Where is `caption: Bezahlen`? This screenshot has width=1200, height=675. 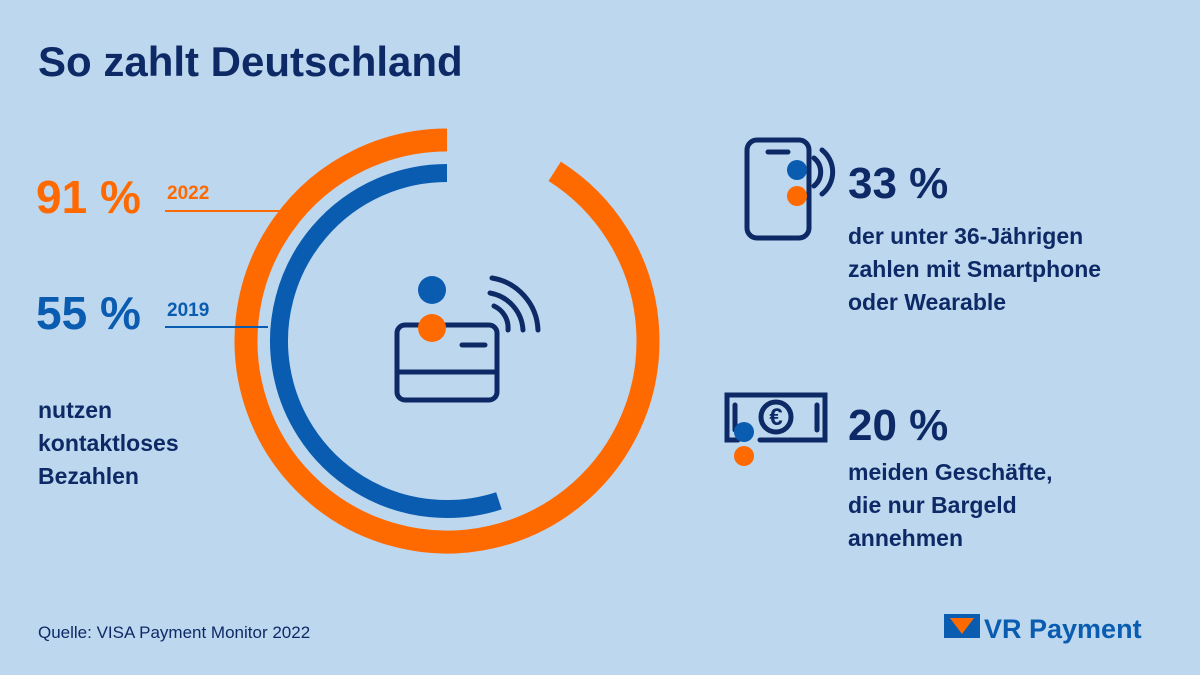
caption: Bezahlen is located at coordinates (88, 476).